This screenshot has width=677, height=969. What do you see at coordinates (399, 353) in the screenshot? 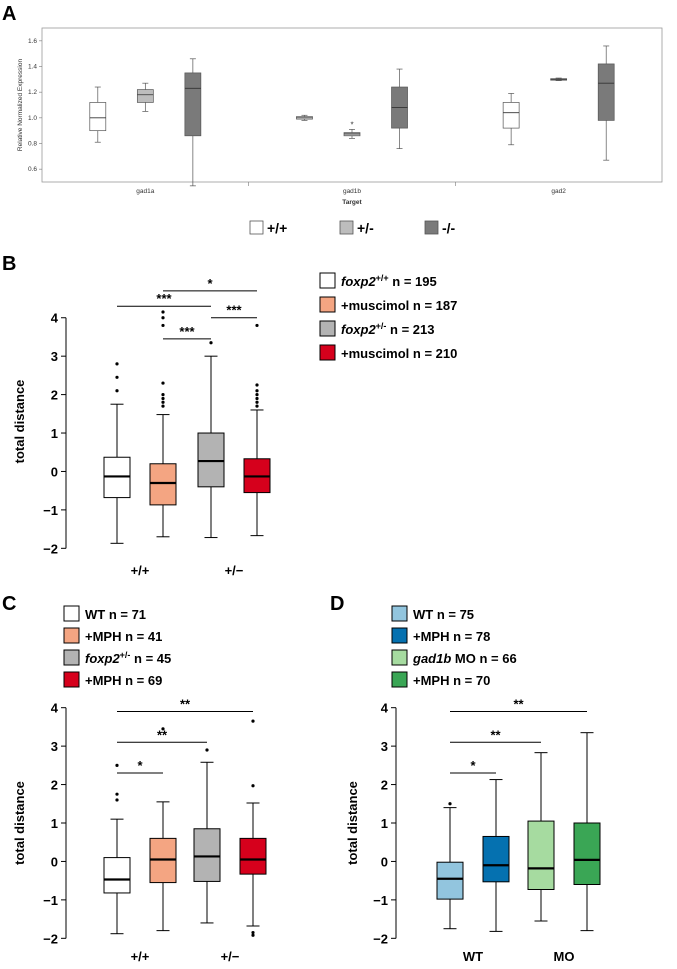
I see `legend-label-main: +muscimol n = 210` at bounding box center [399, 353].